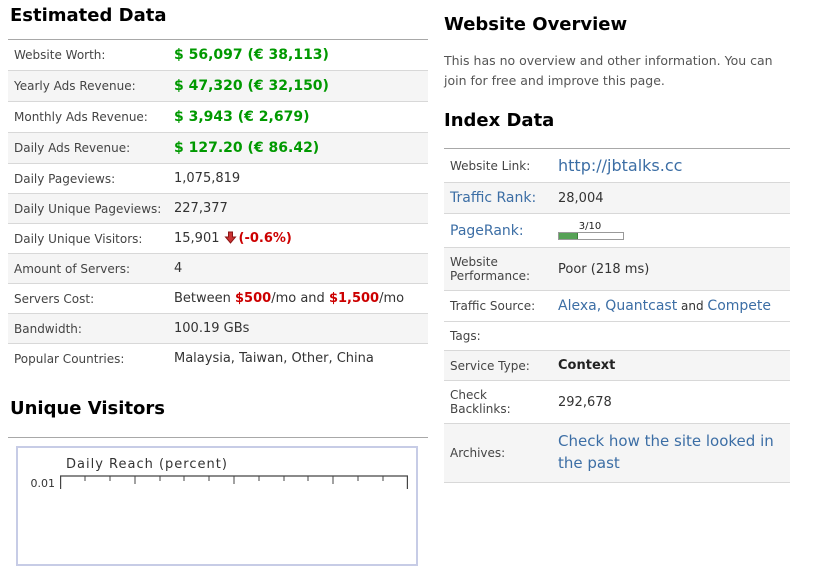  What do you see at coordinates (88, 298) in the screenshot?
I see `row-label: Servers Cost:` at bounding box center [88, 298].